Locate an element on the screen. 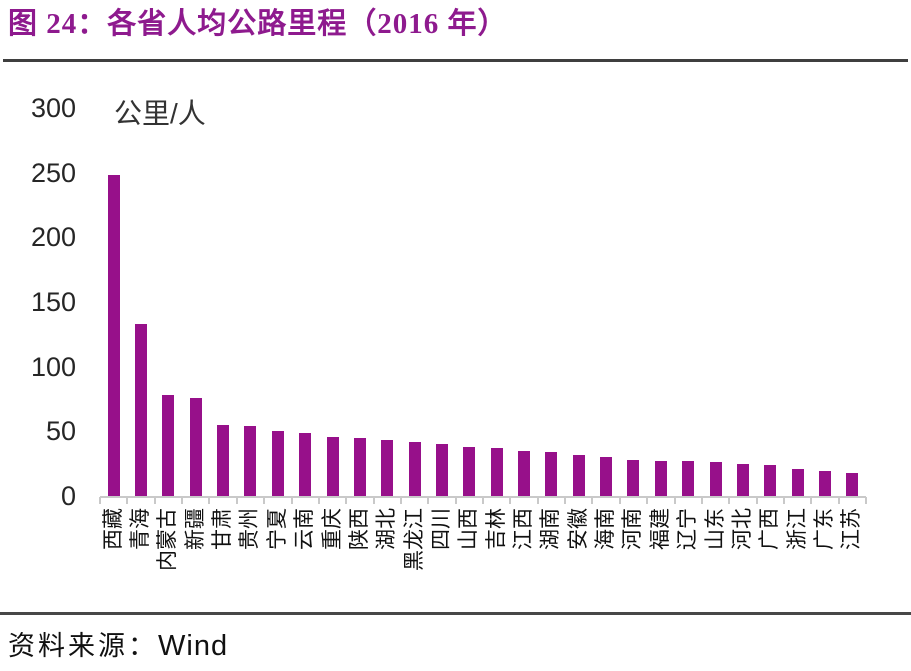 The width and height of the screenshot is (911, 671). y-axis-tick-label: 150 is located at coordinates (53, 302).